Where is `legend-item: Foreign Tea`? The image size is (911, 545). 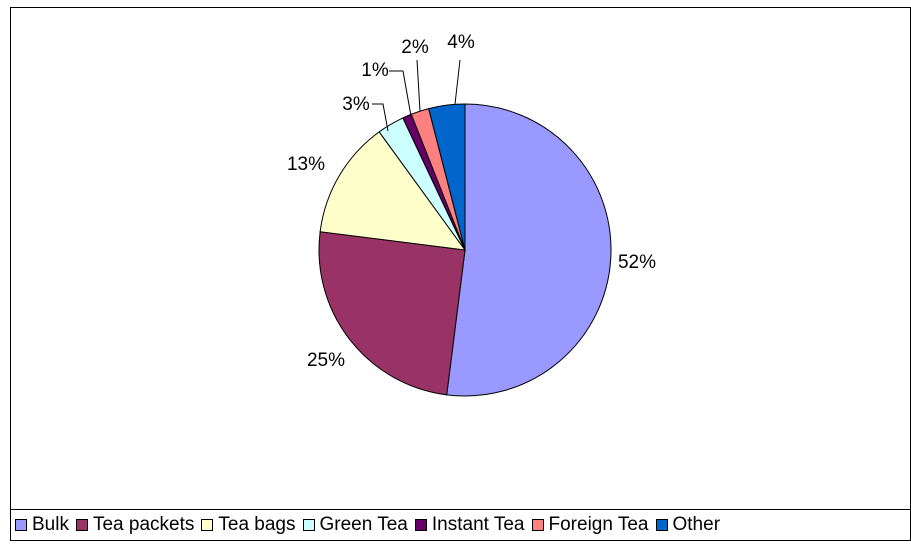
legend-item: Foreign Tea is located at coordinates (590, 525).